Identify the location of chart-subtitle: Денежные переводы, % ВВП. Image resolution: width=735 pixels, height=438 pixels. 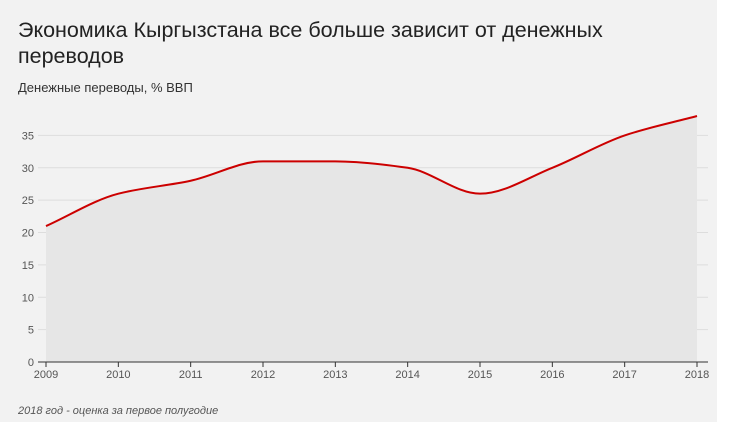
(105, 87).